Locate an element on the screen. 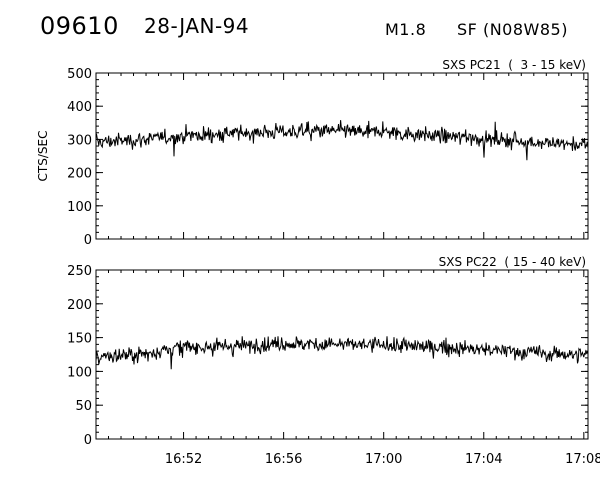  x-tick-label: 17:00 is located at coordinates (383, 459).